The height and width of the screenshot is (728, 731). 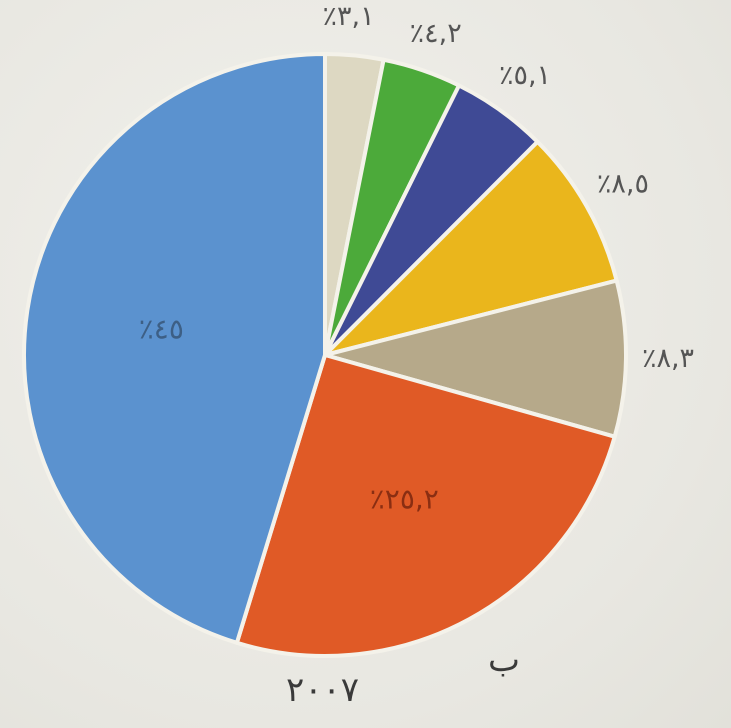 I want to click on pie-slice-label-4: ٪٨,٥, so click(x=623, y=184).